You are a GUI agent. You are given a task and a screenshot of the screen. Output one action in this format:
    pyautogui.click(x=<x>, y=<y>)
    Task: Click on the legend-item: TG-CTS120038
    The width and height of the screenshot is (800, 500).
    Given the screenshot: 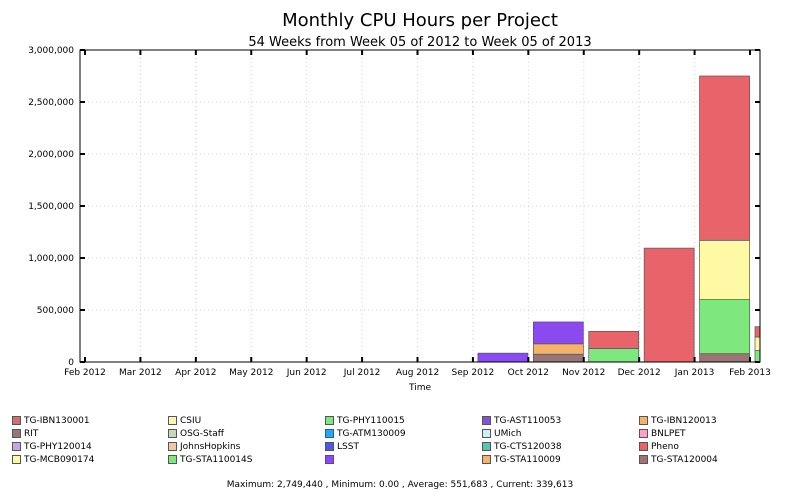 What is the action you would take?
    pyautogui.click(x=522, y=446)
    